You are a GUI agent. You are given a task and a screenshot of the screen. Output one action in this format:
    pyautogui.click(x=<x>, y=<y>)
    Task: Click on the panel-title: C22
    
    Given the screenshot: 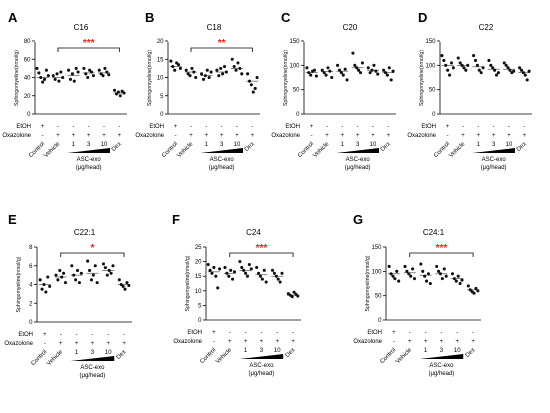 What is the action you would take?
    pyautogui.click(x=486, y=27)
    